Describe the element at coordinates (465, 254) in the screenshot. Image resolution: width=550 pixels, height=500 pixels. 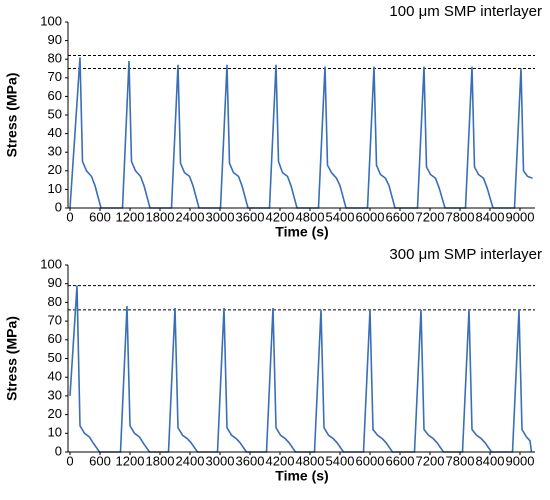
I see `annotation: 300 μm SMP interlayer` at that location.